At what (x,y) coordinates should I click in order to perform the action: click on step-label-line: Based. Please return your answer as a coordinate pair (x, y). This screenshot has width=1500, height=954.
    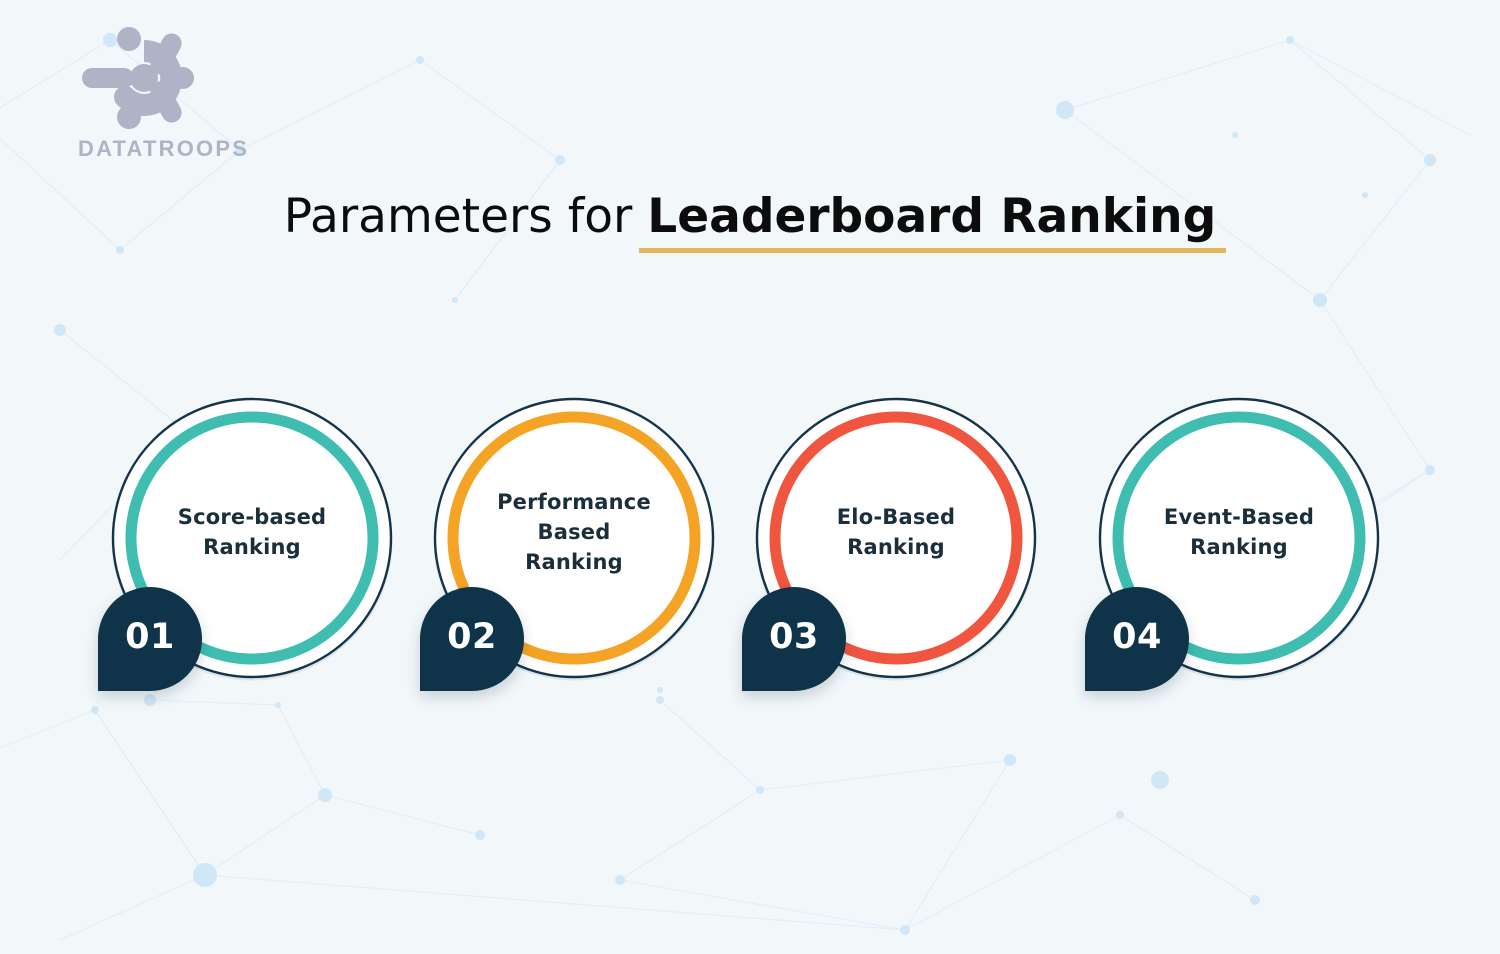
    Looking at the image, I should click on (574, 532).